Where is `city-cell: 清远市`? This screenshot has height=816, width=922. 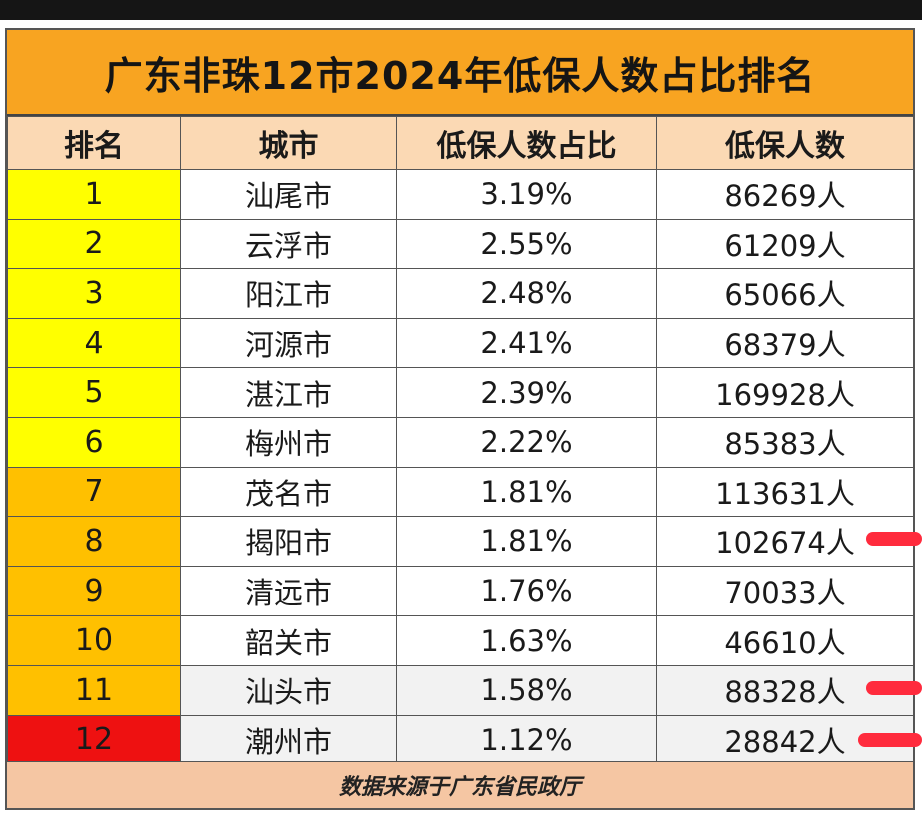
city-cell: 清远市 is located at coordinates (288, 591).